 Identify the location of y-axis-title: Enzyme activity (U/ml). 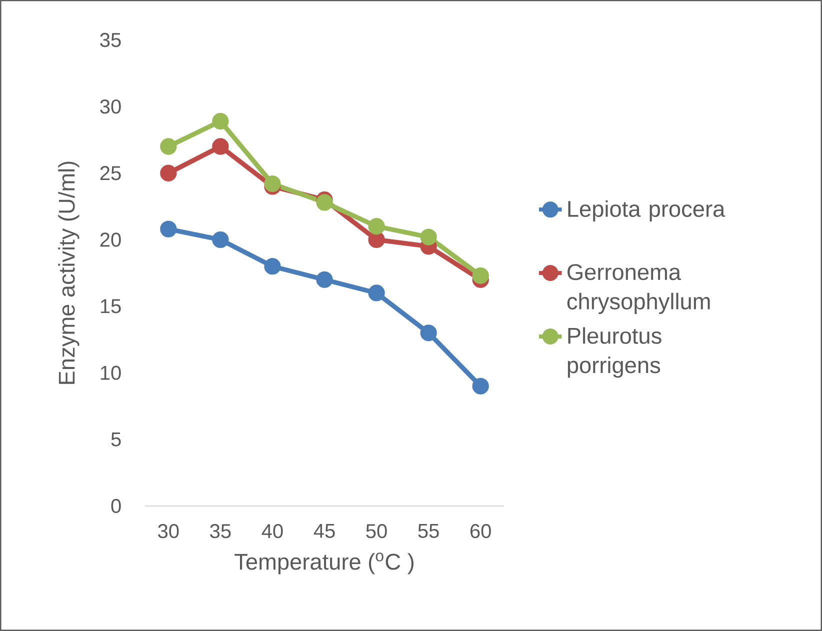
(69, 273).